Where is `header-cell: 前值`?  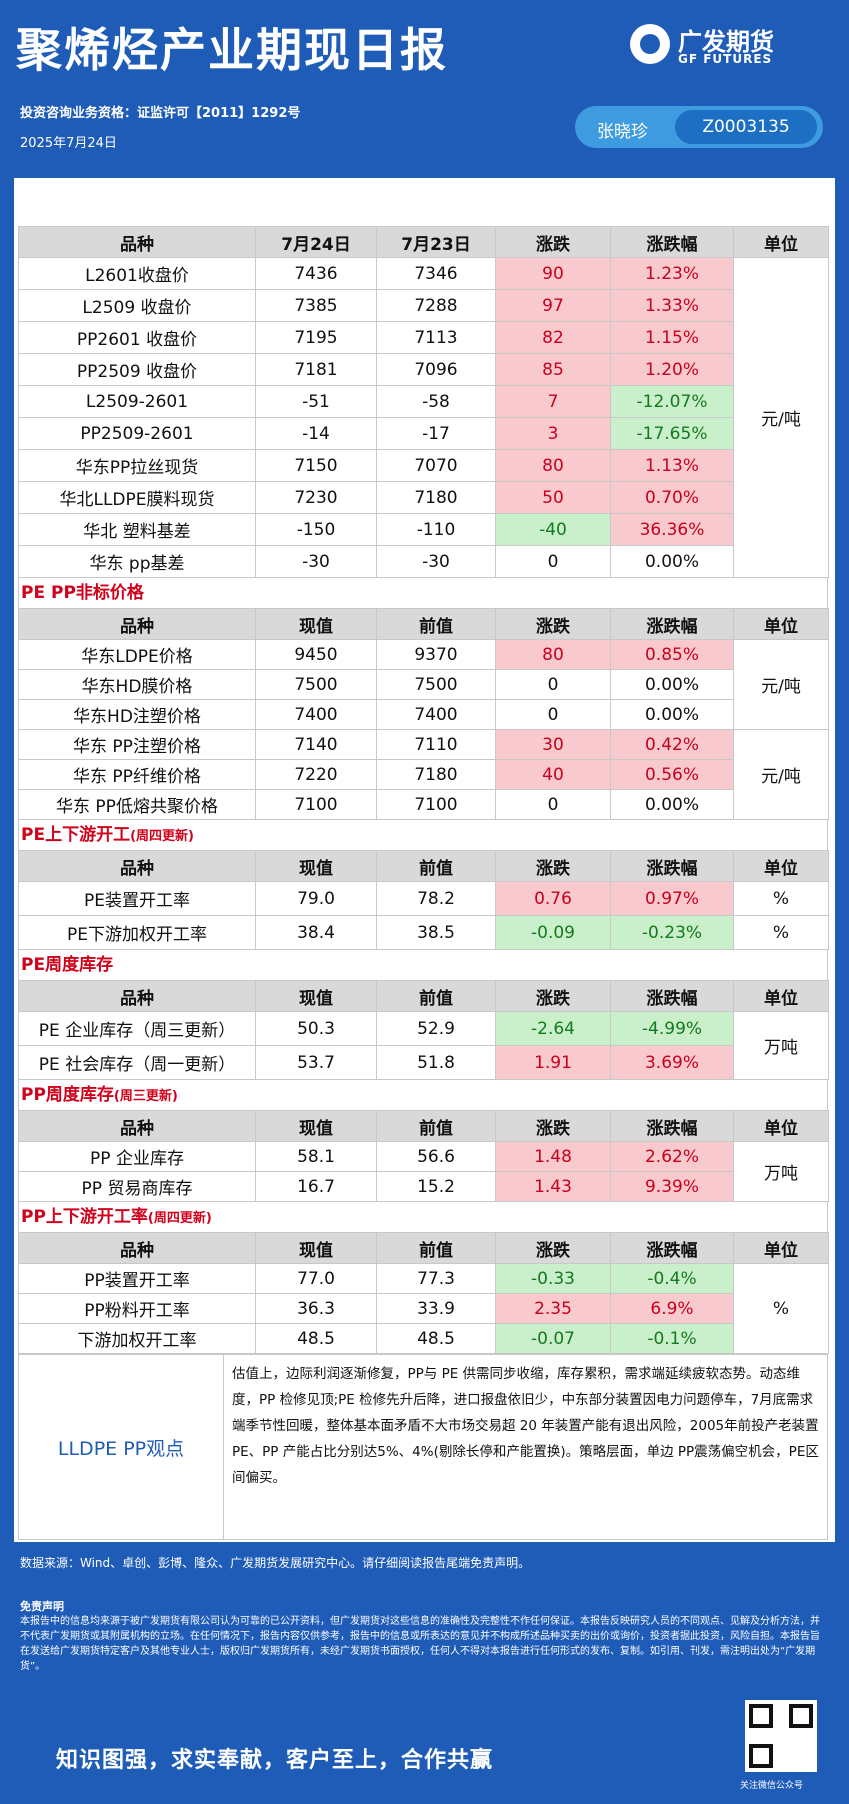
header-cell: 前值 is located at coordinates (436, 1248).